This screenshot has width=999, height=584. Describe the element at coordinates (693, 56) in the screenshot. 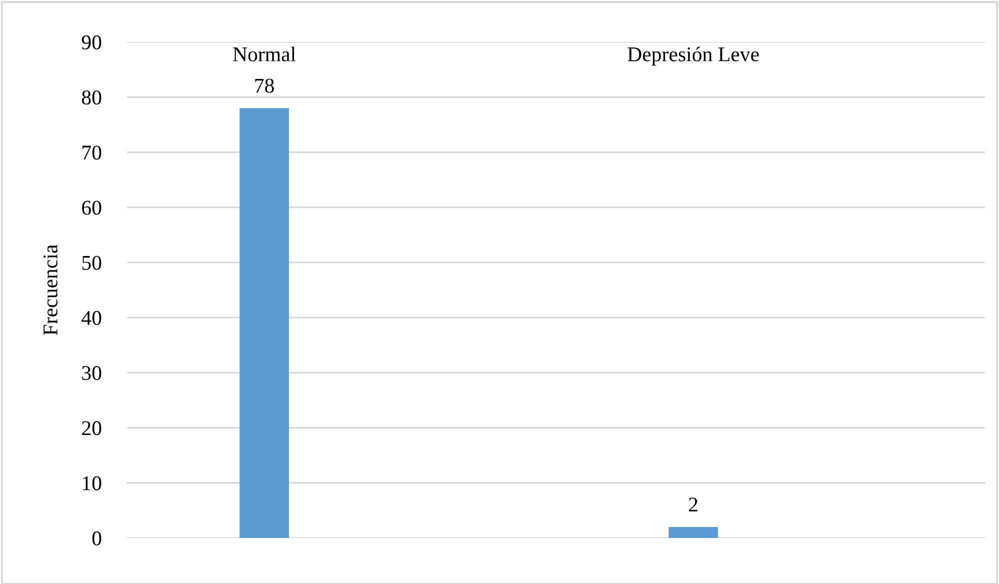

I see `x-tick-label: Depresión Leve` at that location.